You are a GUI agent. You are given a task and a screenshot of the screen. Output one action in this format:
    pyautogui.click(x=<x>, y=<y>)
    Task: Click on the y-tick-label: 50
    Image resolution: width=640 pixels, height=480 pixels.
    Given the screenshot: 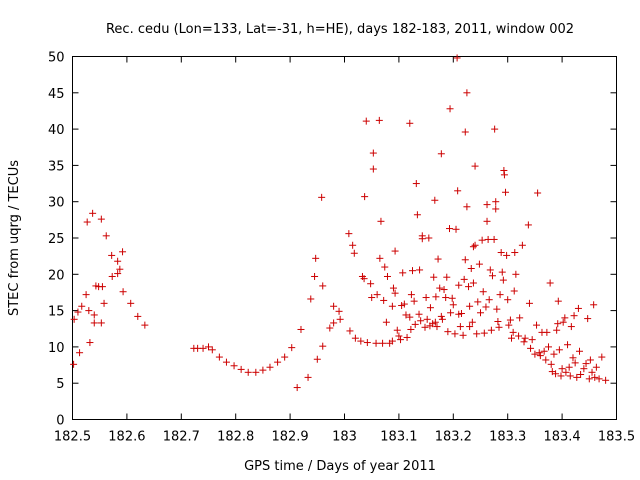 What is the action you would take?
    pyautogui.click(x=56, y=58)
    